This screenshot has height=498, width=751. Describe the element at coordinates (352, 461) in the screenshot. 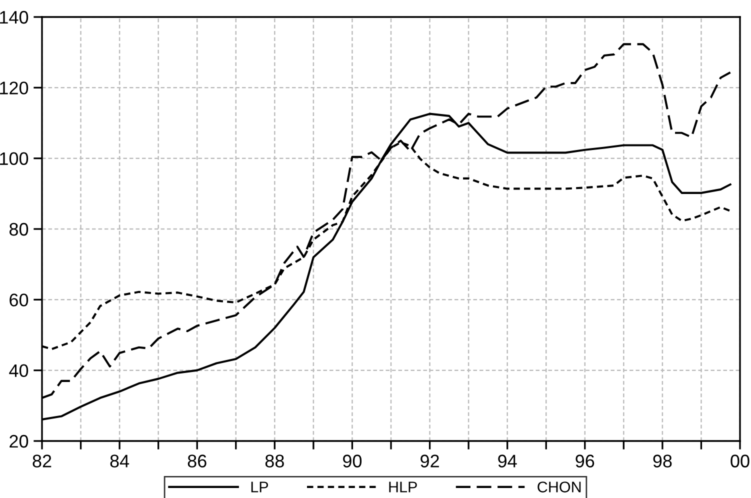

I see `x-tick-label: 90` at that location.